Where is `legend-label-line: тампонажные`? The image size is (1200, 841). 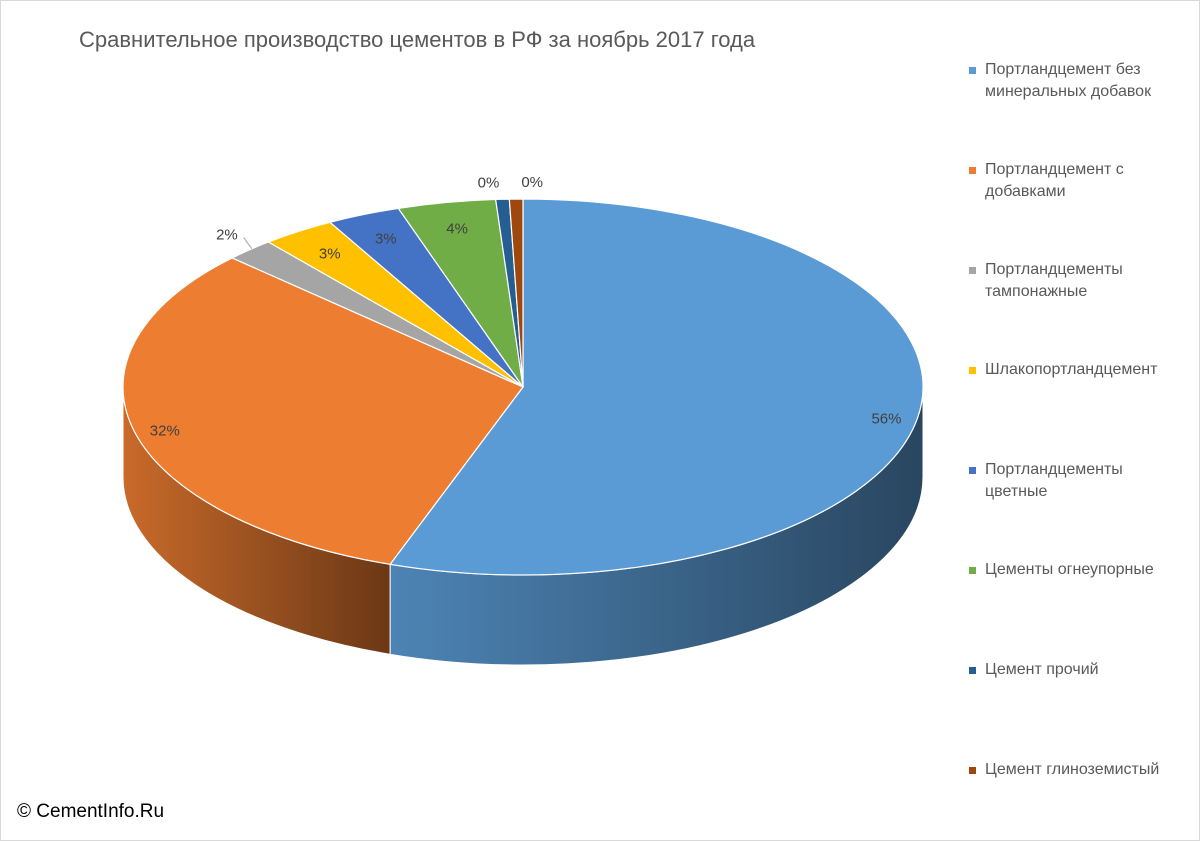
legend-label-line: тампонажные is located at coordinates (1036, 291).